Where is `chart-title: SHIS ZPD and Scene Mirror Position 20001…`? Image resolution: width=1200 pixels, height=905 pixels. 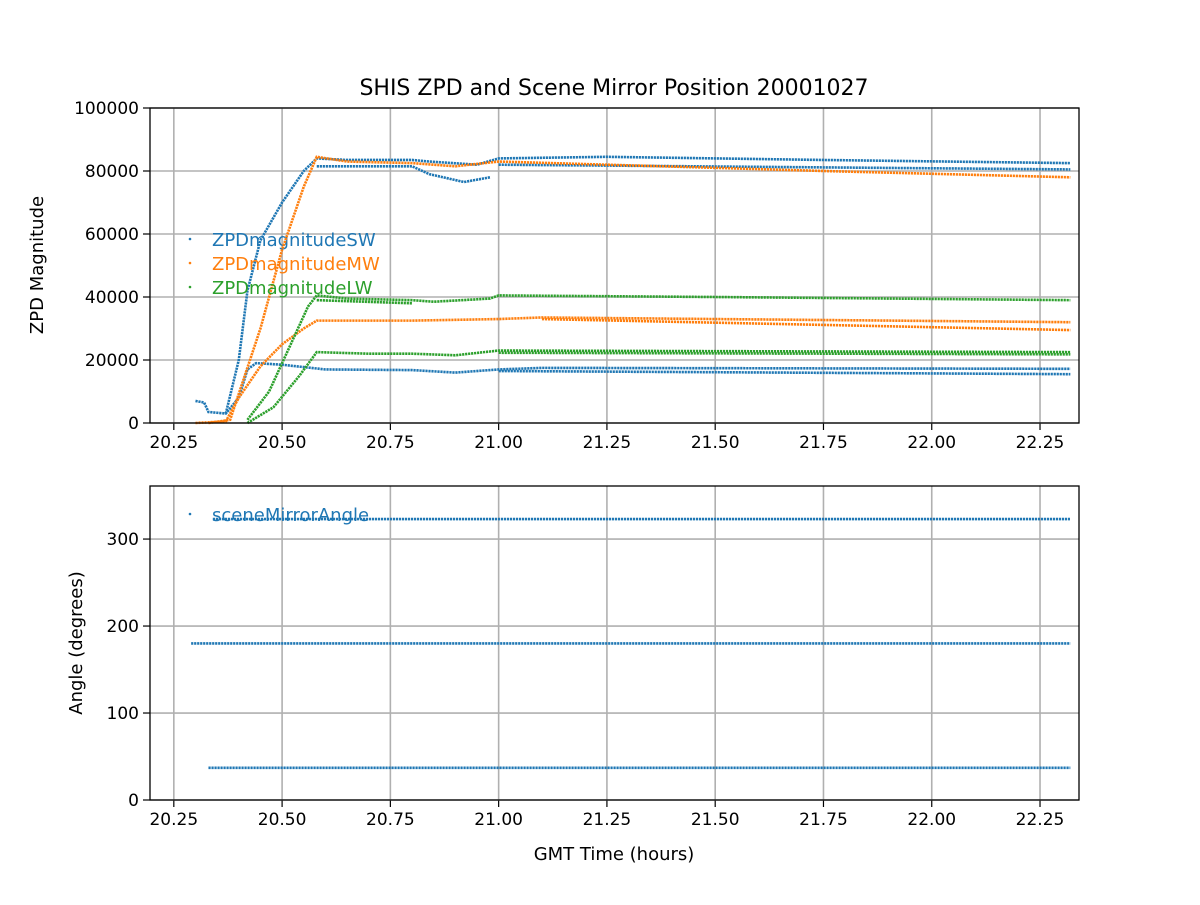
chart-title: SHIS ZPD and Scene Mirror Position 20001… is located at coordinates (613, 88).